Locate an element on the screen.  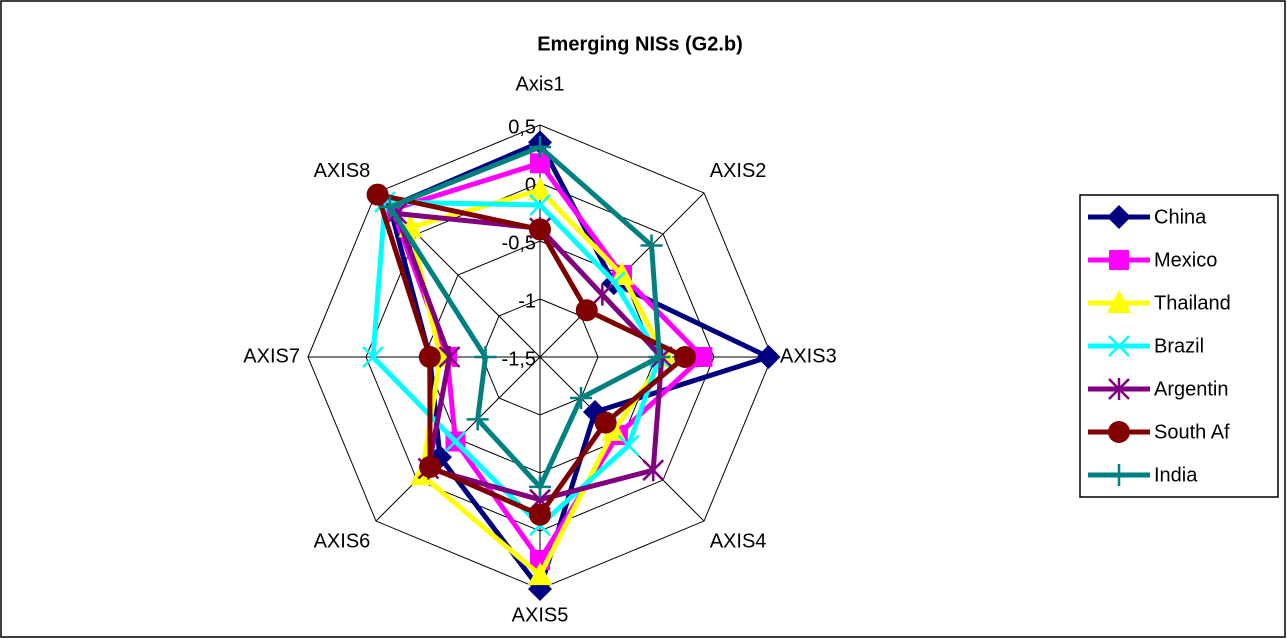
axis-label: AXIS3 is located at coordinates (808, 356).